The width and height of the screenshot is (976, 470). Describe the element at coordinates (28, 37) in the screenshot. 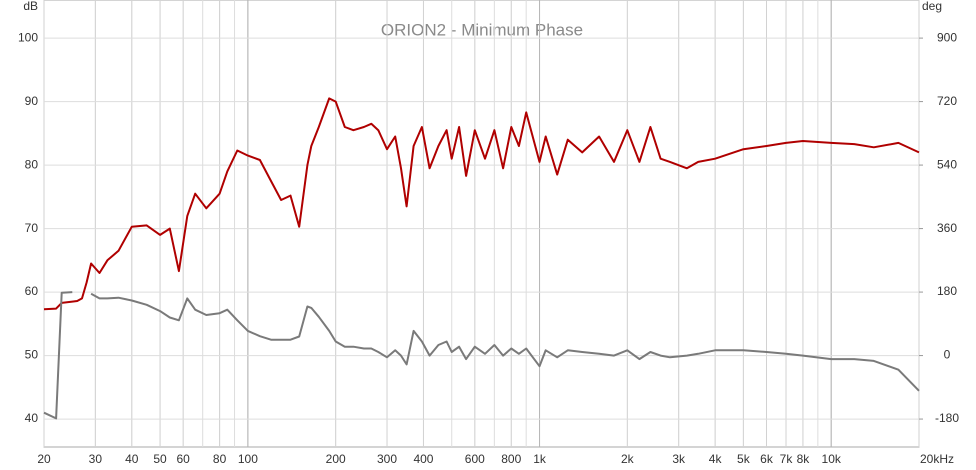

I see `y-tick-label: 100` at that location.